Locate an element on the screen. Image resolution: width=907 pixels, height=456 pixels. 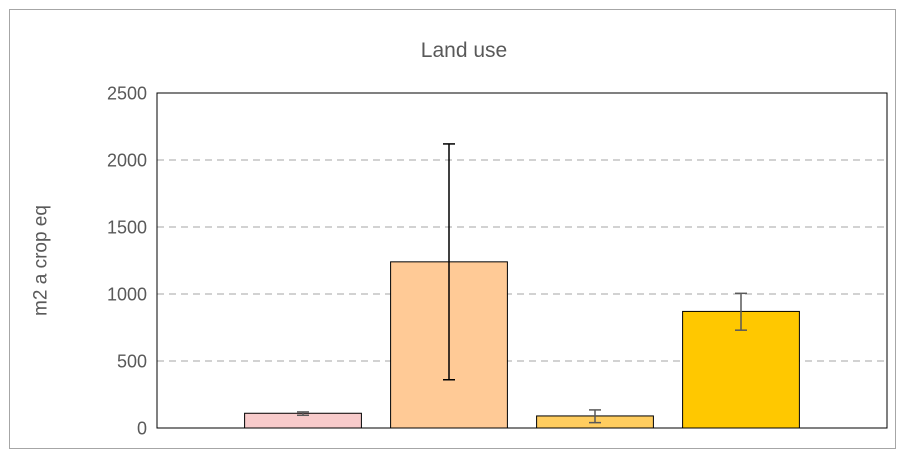
y-tick-label: 2500 is located at coordinates (127, 93).